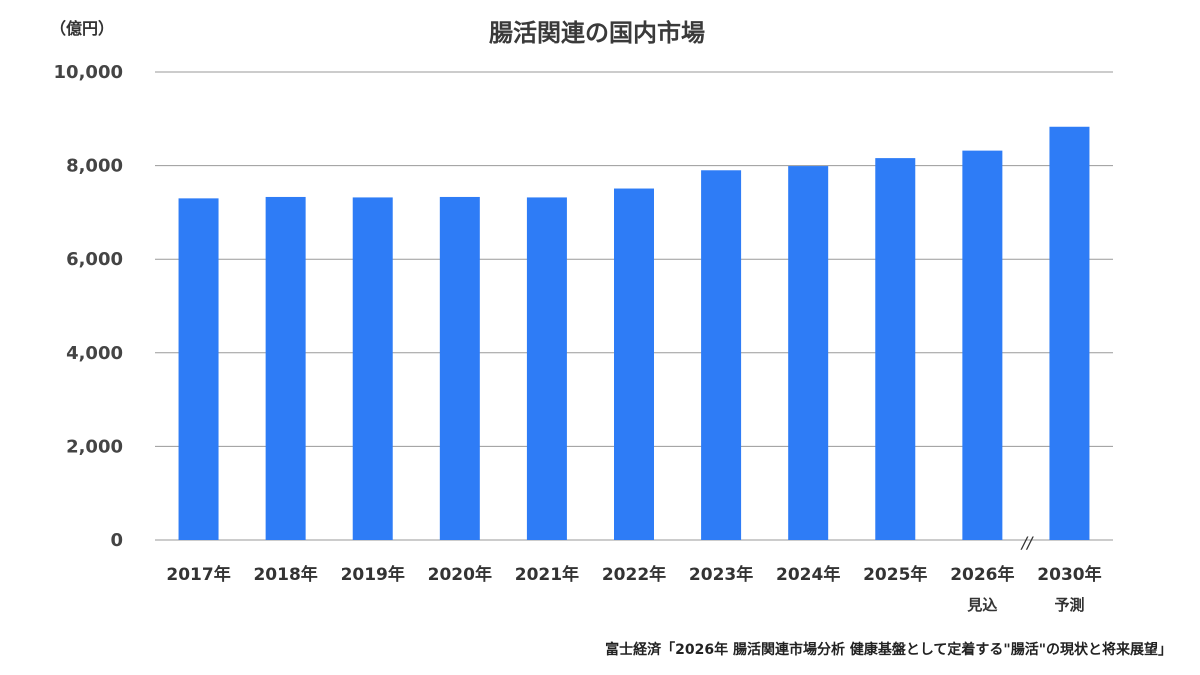 The image size is (1200, 675). What do you see at coordinates (88, 306) in the screenshot?
I see `y-axis-ticks: 0 2,000 4,000 6,000 8,000 10,000` at bounding box center [88, 306].